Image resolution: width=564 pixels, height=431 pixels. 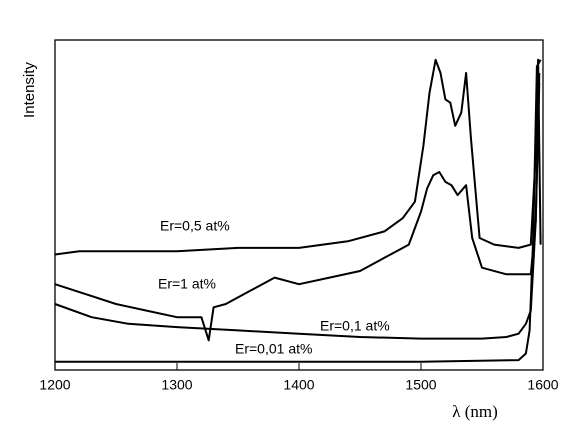 I want to click on x-tick-label: 1300, so click(x=176, y=385).